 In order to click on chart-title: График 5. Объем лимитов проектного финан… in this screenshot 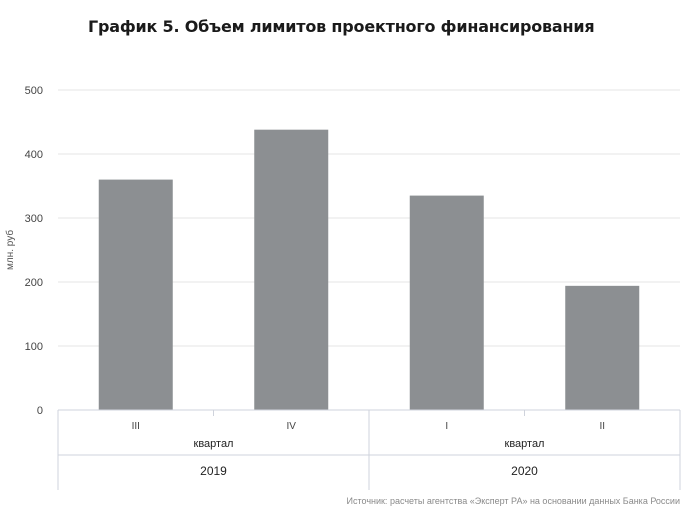, I will do `click(341, 26)`.